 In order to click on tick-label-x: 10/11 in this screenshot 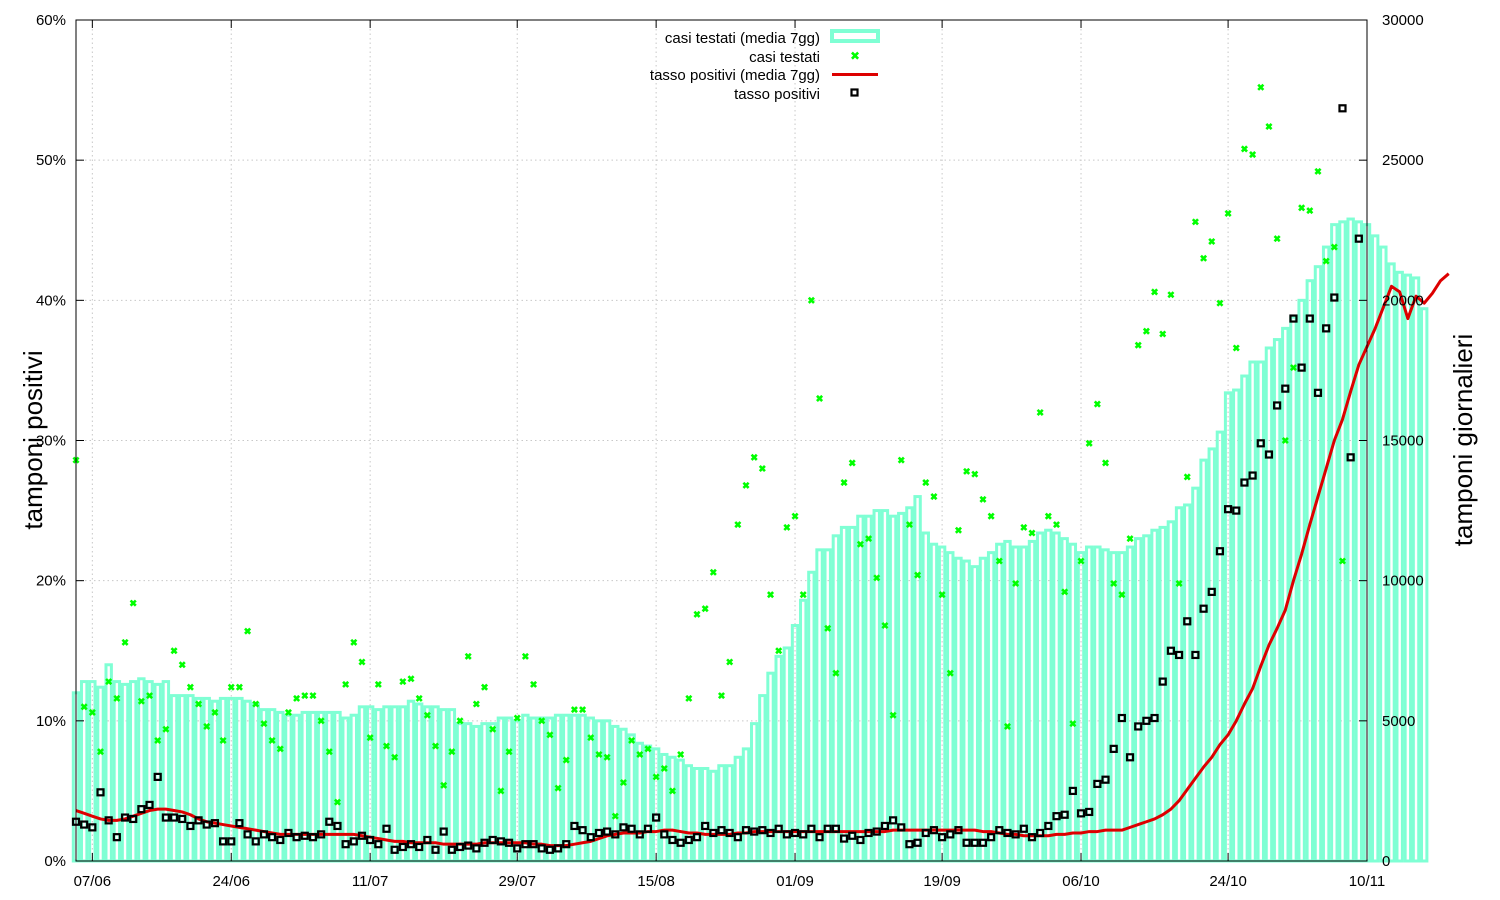, I will do `click(1367, 881)`.